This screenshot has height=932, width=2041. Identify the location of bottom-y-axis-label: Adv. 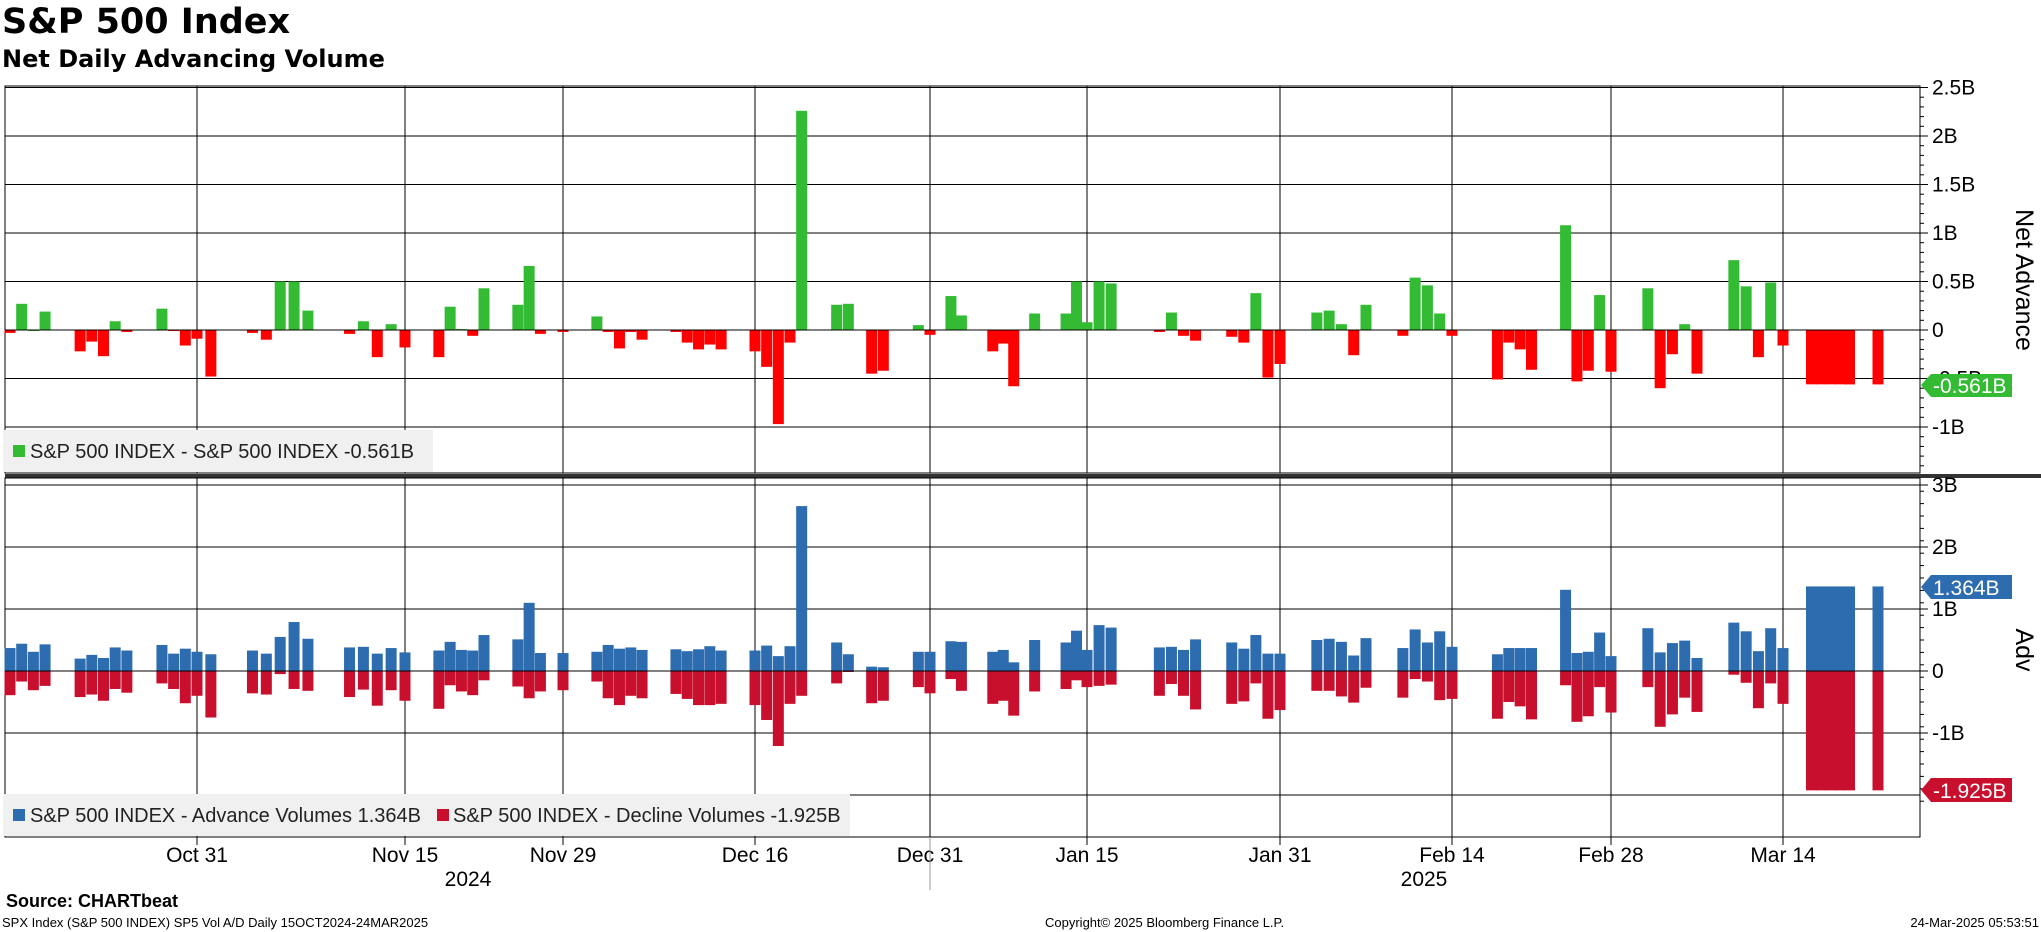
(2024, 650).